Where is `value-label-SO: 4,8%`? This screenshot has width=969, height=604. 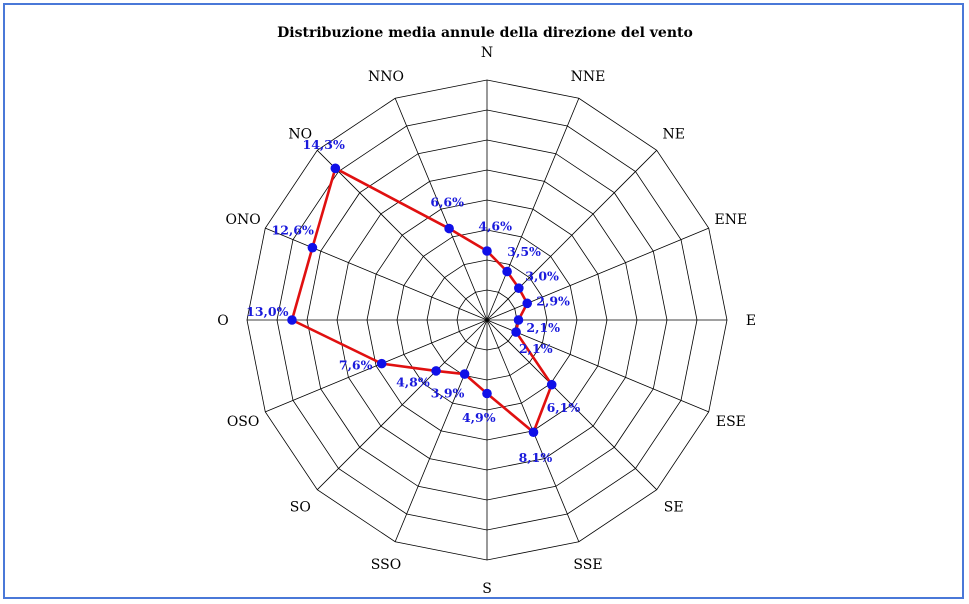
value-label-SO: 4,8% is located at coordinates (413, 382).